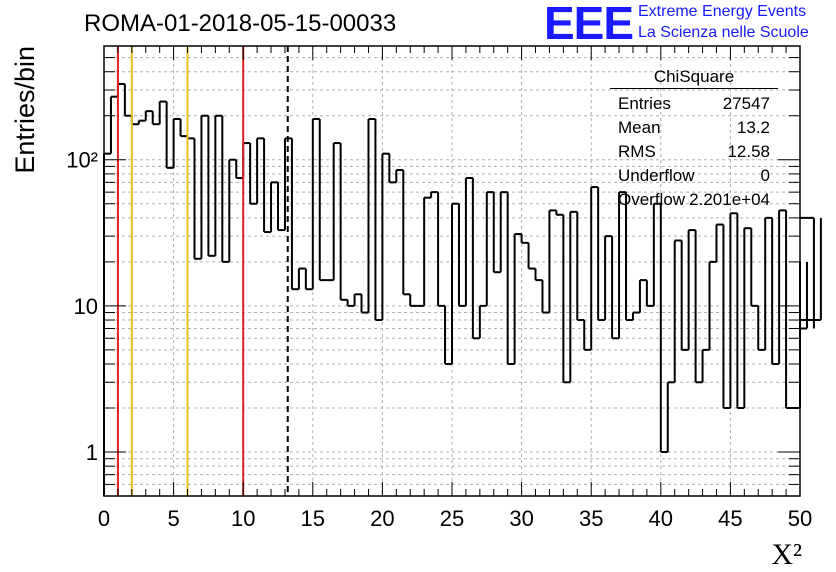 The image size is (836, 572). Describe the element at coordinates (729, 199) in the screenshot. I see `stats-value: 2.201e+04` at that location.